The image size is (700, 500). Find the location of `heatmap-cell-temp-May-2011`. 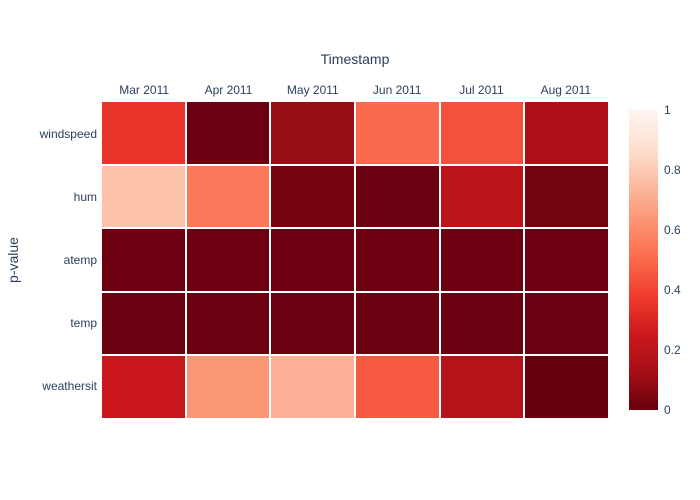

heatmap-cell-temp-May-2011 is located at coordinates (312, 323).